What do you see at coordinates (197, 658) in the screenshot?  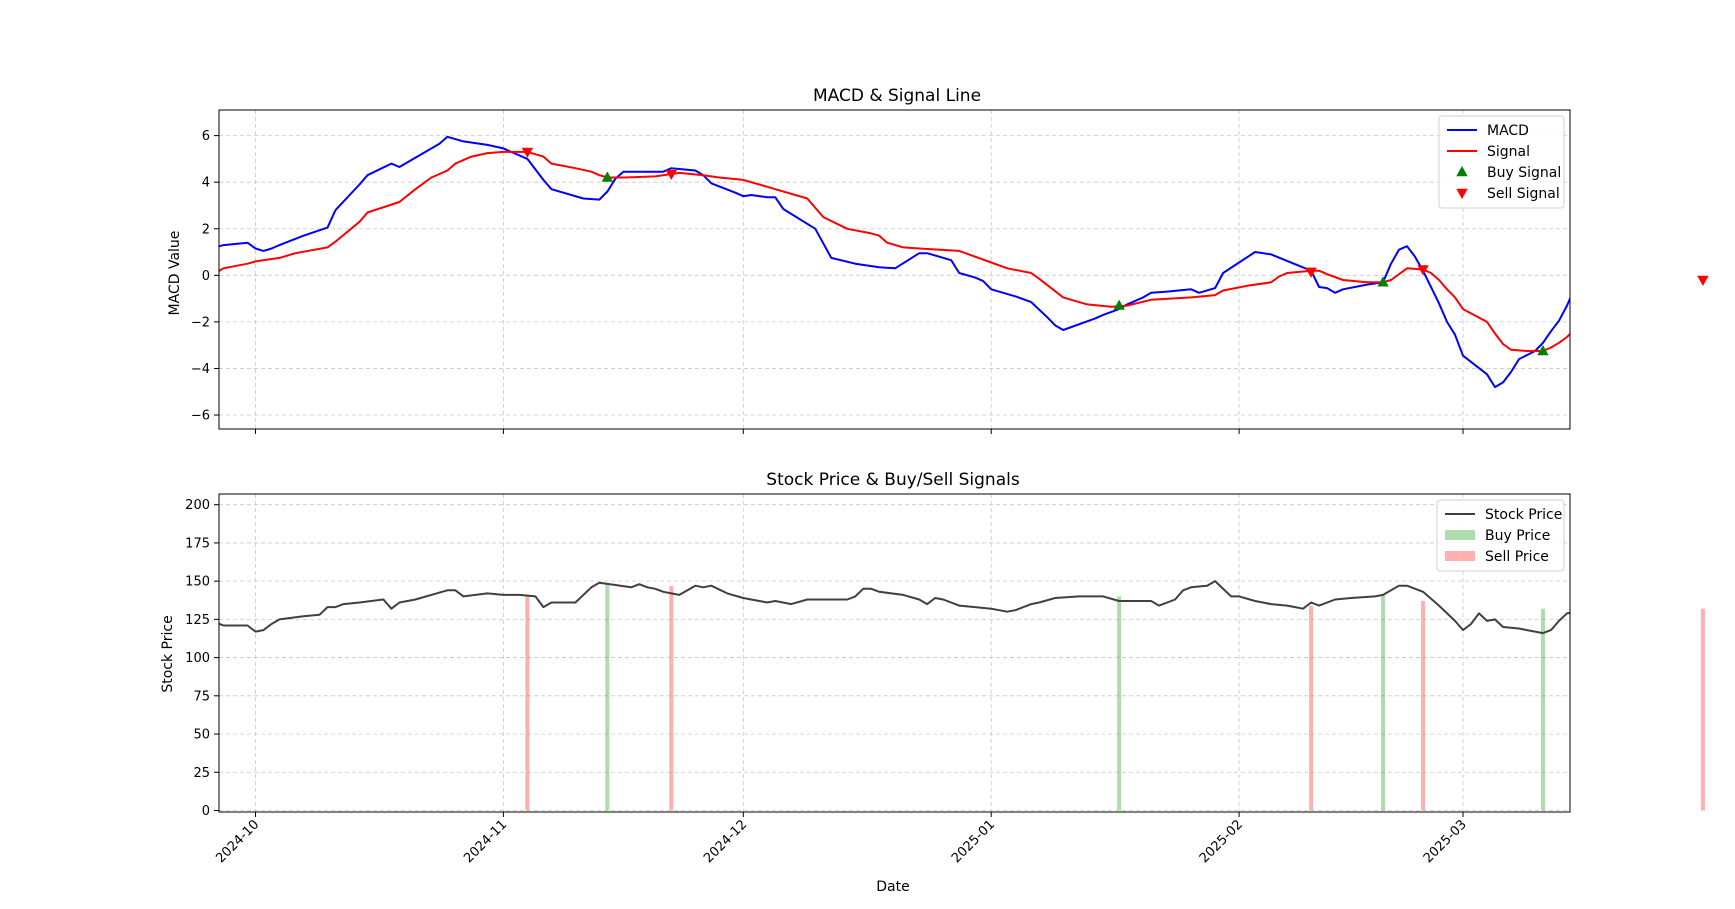 I see `y-tick-label: 100` at bounding box center [197, 658].